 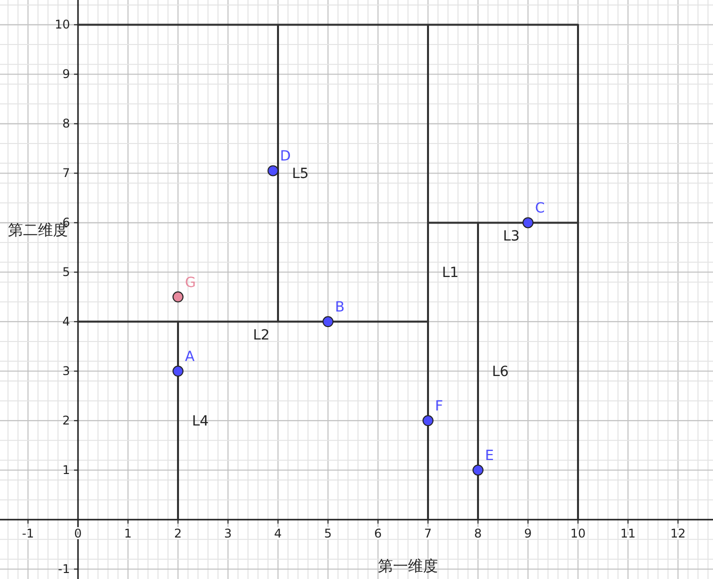 What do you see at coordinates (66, 470) in the screenshot?
I see `y-tick-label: 1` at bounding box center [66, 470].